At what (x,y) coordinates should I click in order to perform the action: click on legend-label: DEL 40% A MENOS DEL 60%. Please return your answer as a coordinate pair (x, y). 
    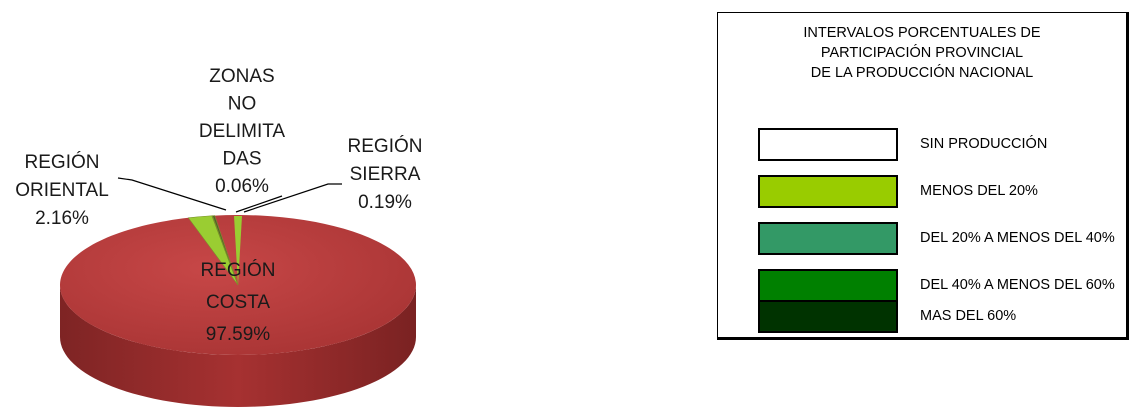
    Looking at the image, I should click on (1017, 285).